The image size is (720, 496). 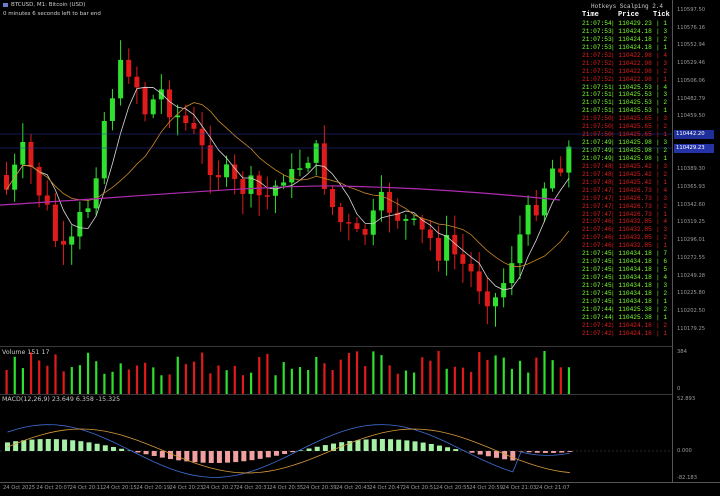 What do you see at coordinates (597, 191) in the screenshot?
I see `tick-time: 21:07:47` at bounding box center [597, 191].